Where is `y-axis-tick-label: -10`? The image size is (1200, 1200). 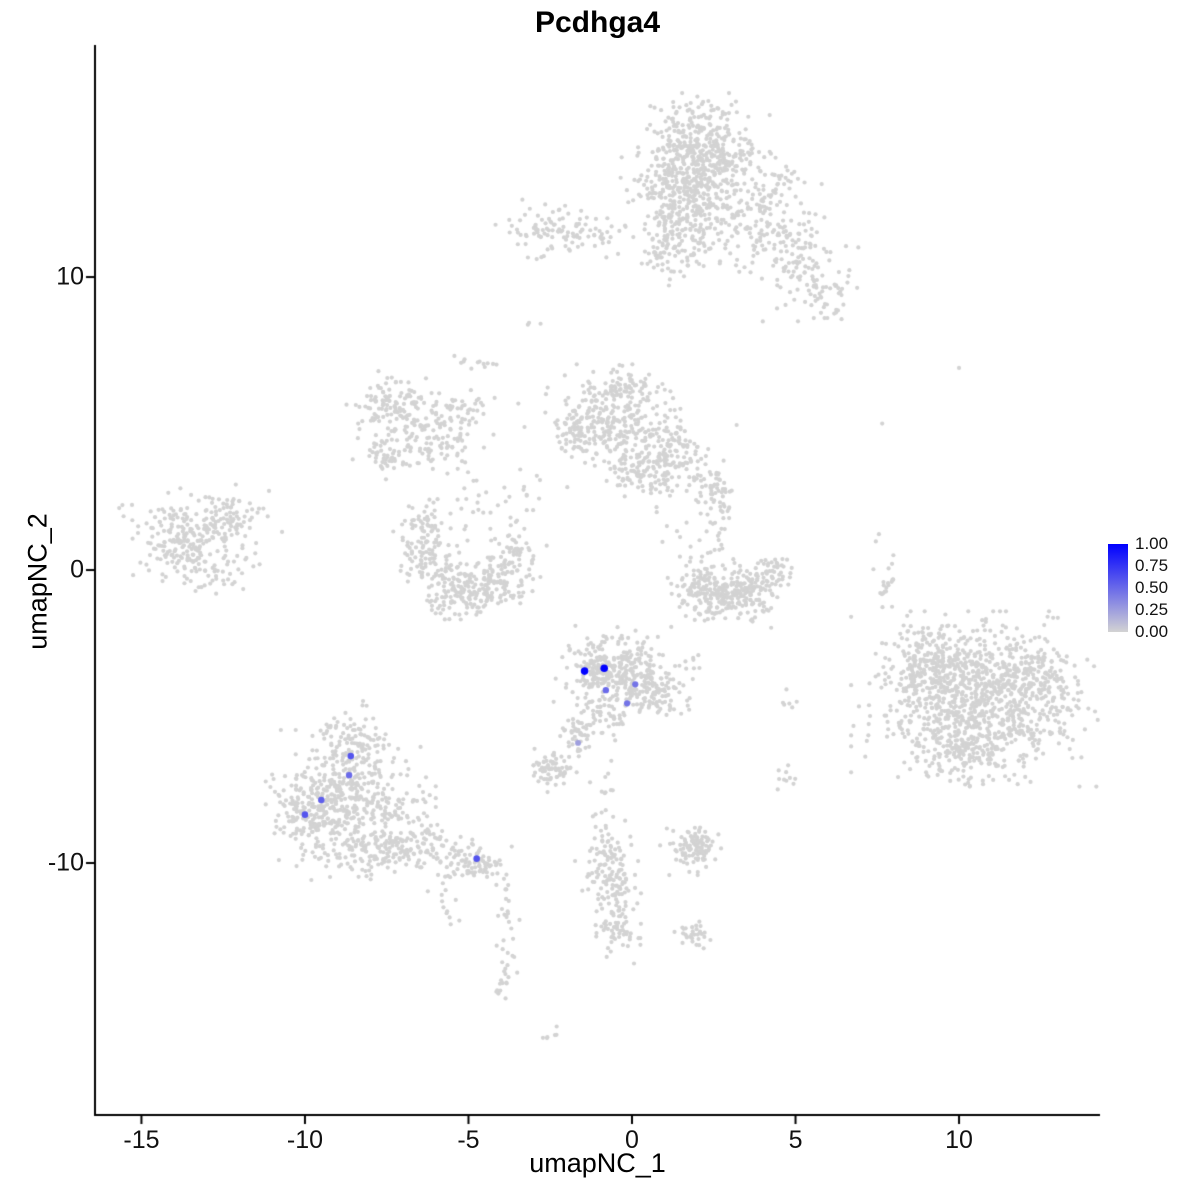 y-axis-tick-label: -10 is located at coordinates (65, 862).